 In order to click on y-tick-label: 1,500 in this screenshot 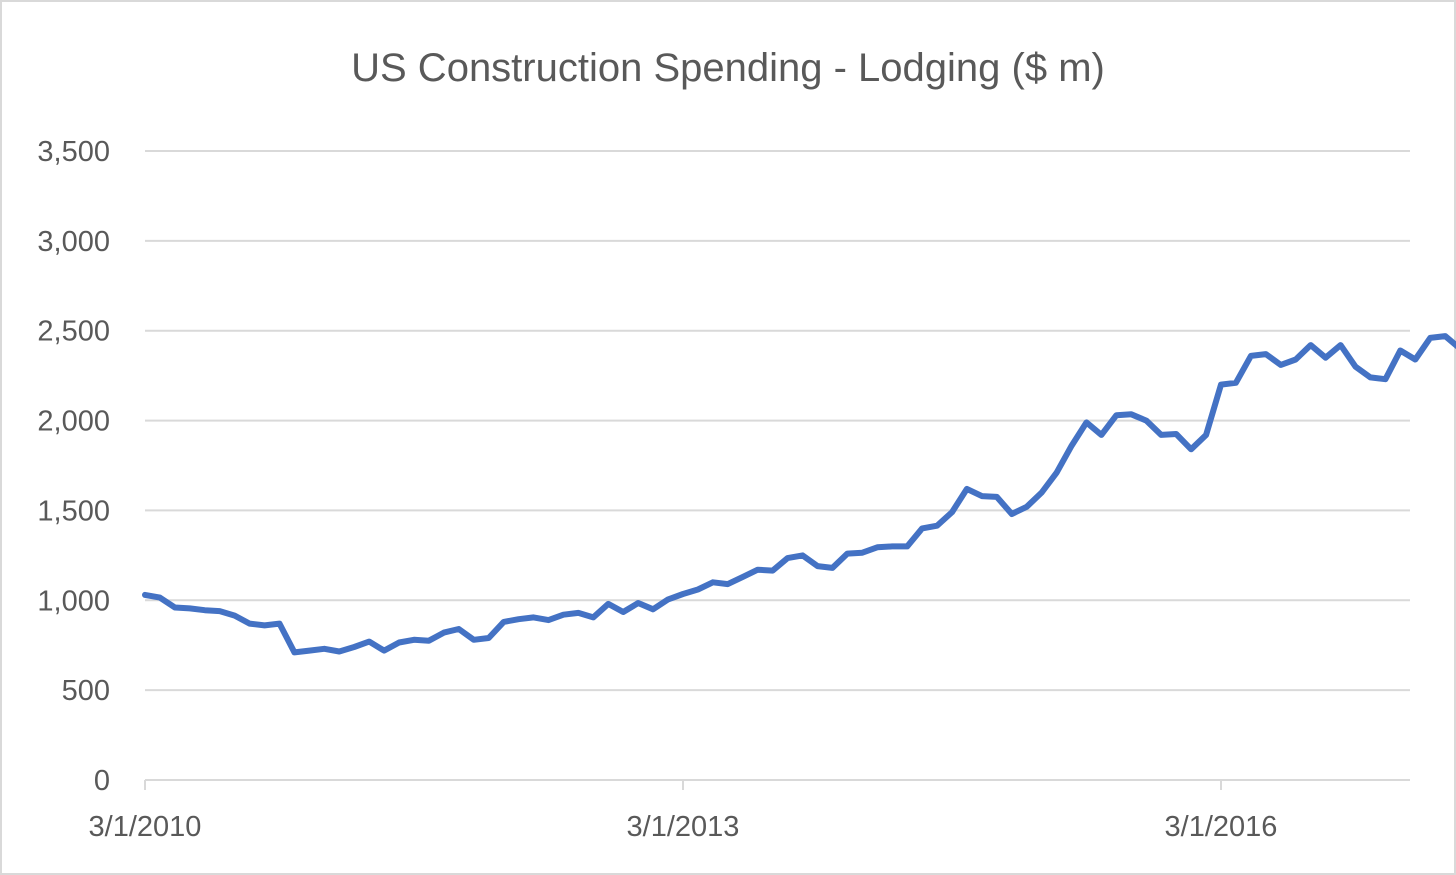, I will do `click(73, 511)`.